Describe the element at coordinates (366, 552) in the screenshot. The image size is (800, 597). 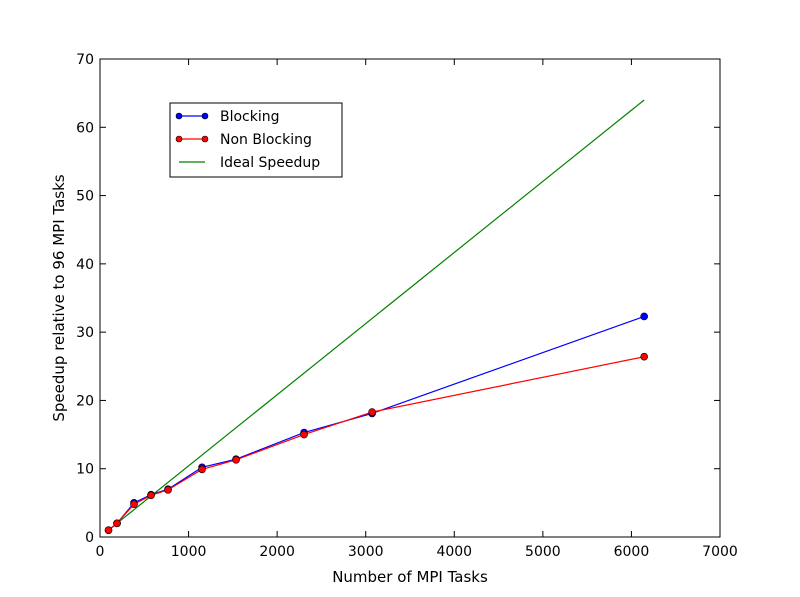
I see `x-tick-label: 3000` at that location.